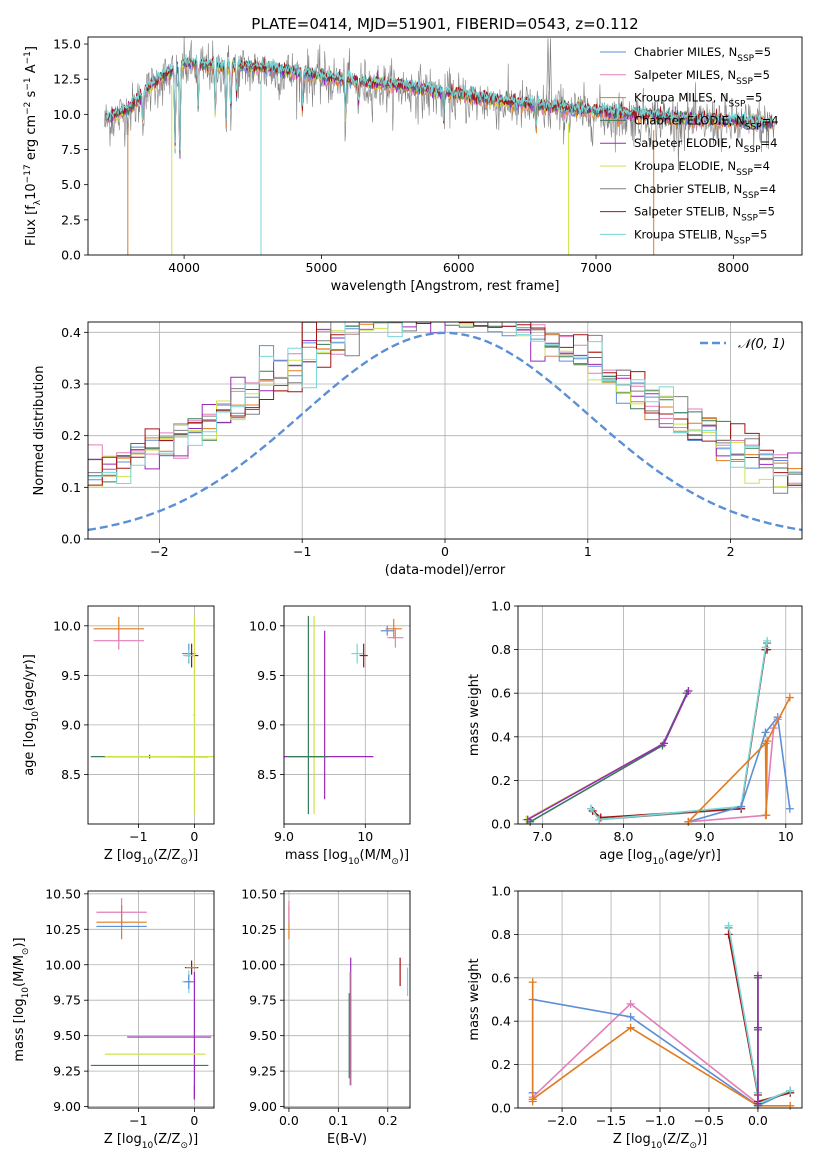 The height and width of the screenshot is (1170, 819). What do you see at coordinates (21, 999) in the screenshot?
I see `y-axis-label: mass [log10(M/M⊙)]` at bounding box center [21, 999].